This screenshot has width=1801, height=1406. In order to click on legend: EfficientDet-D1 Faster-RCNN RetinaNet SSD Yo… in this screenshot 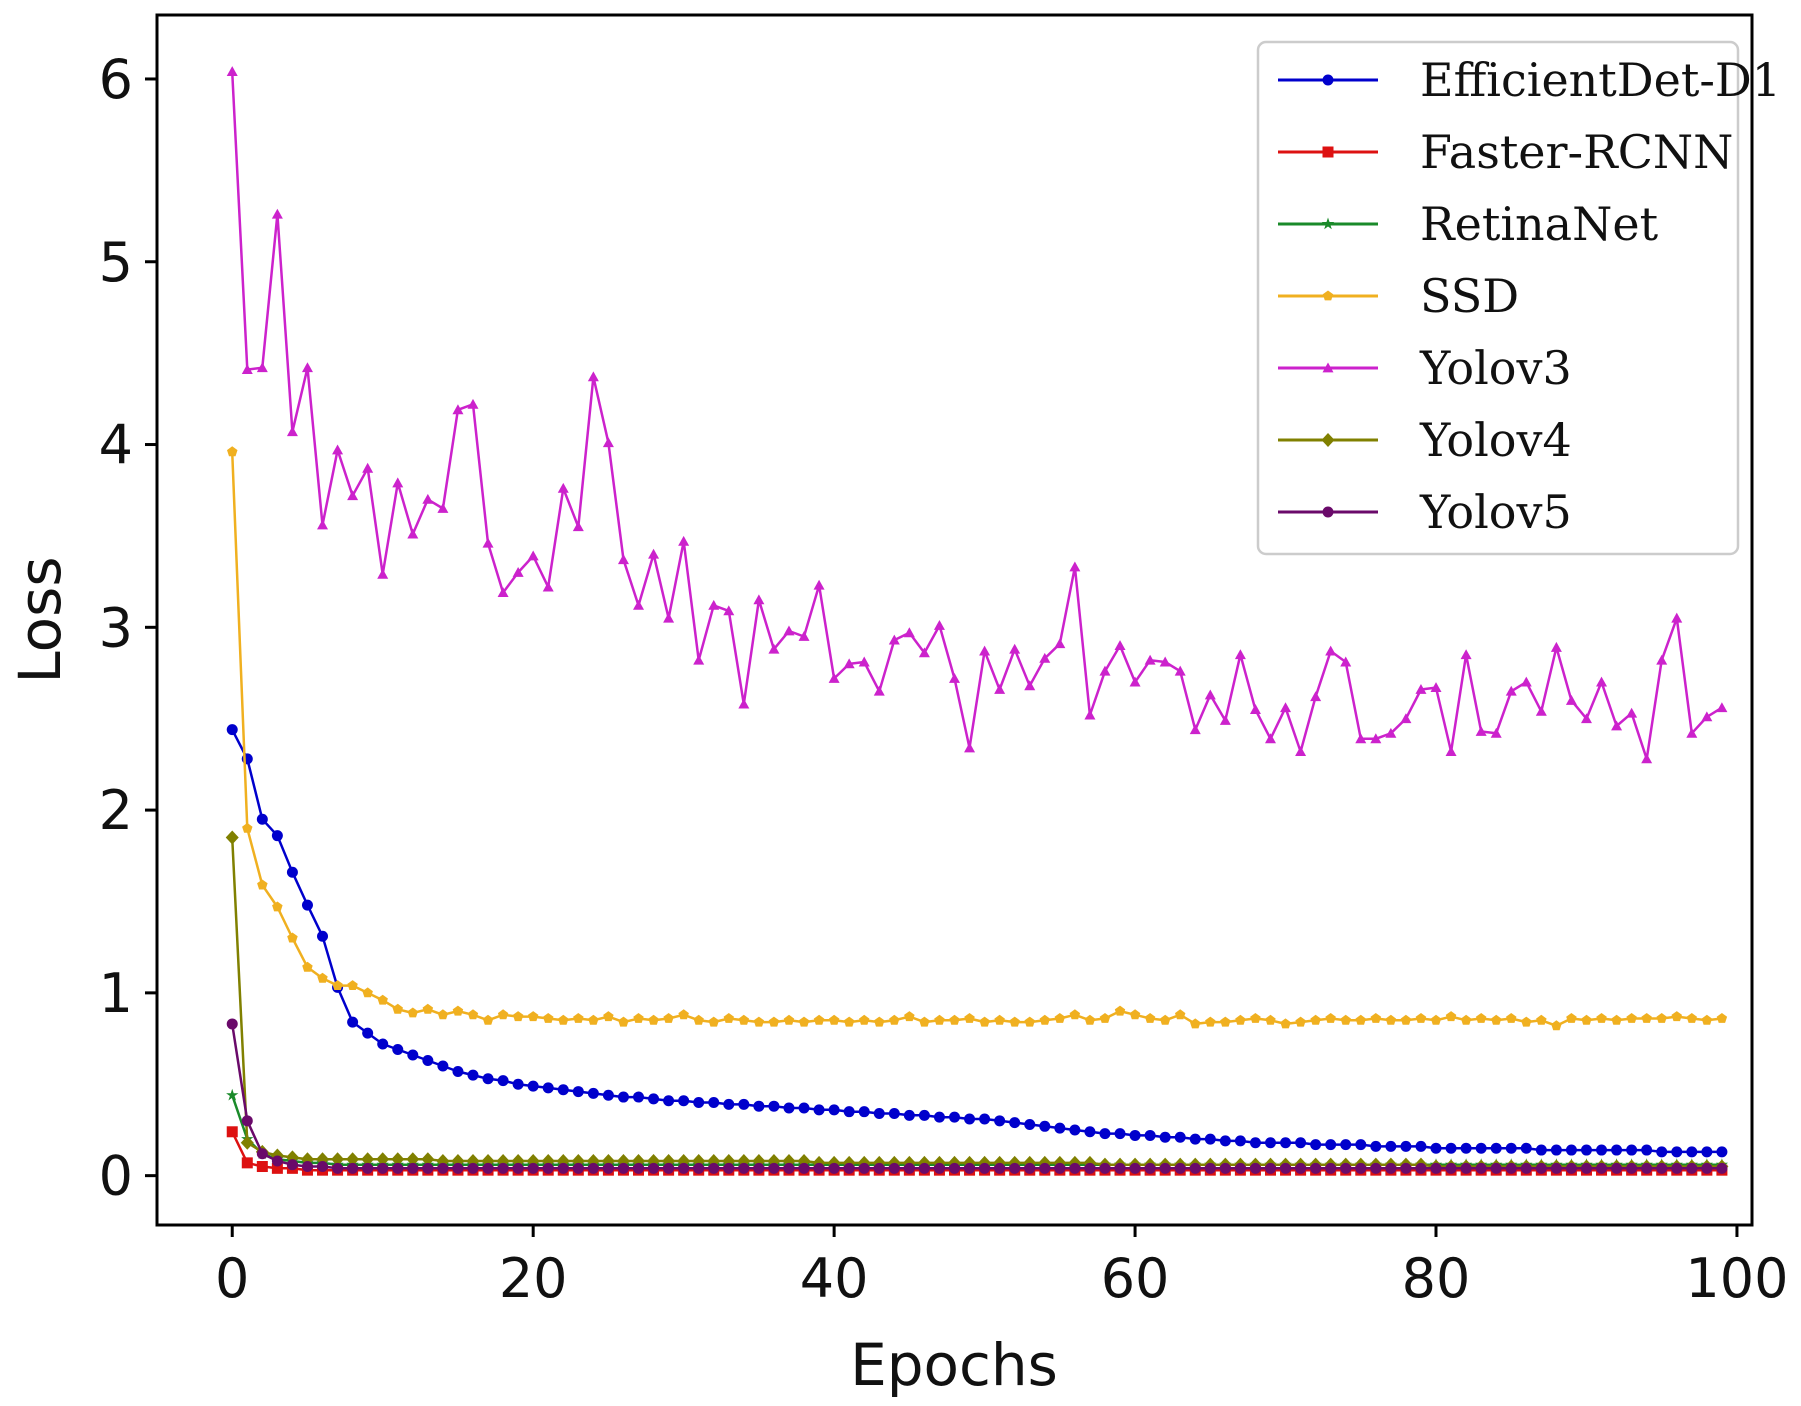, I will do `click(1518, 298)`.